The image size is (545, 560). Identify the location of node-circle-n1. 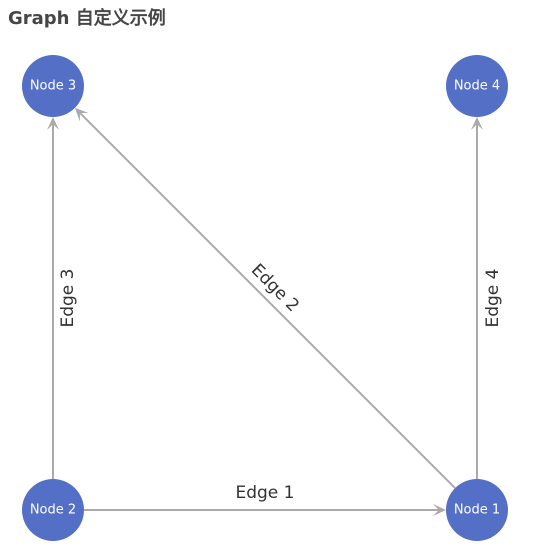
(477, 510).